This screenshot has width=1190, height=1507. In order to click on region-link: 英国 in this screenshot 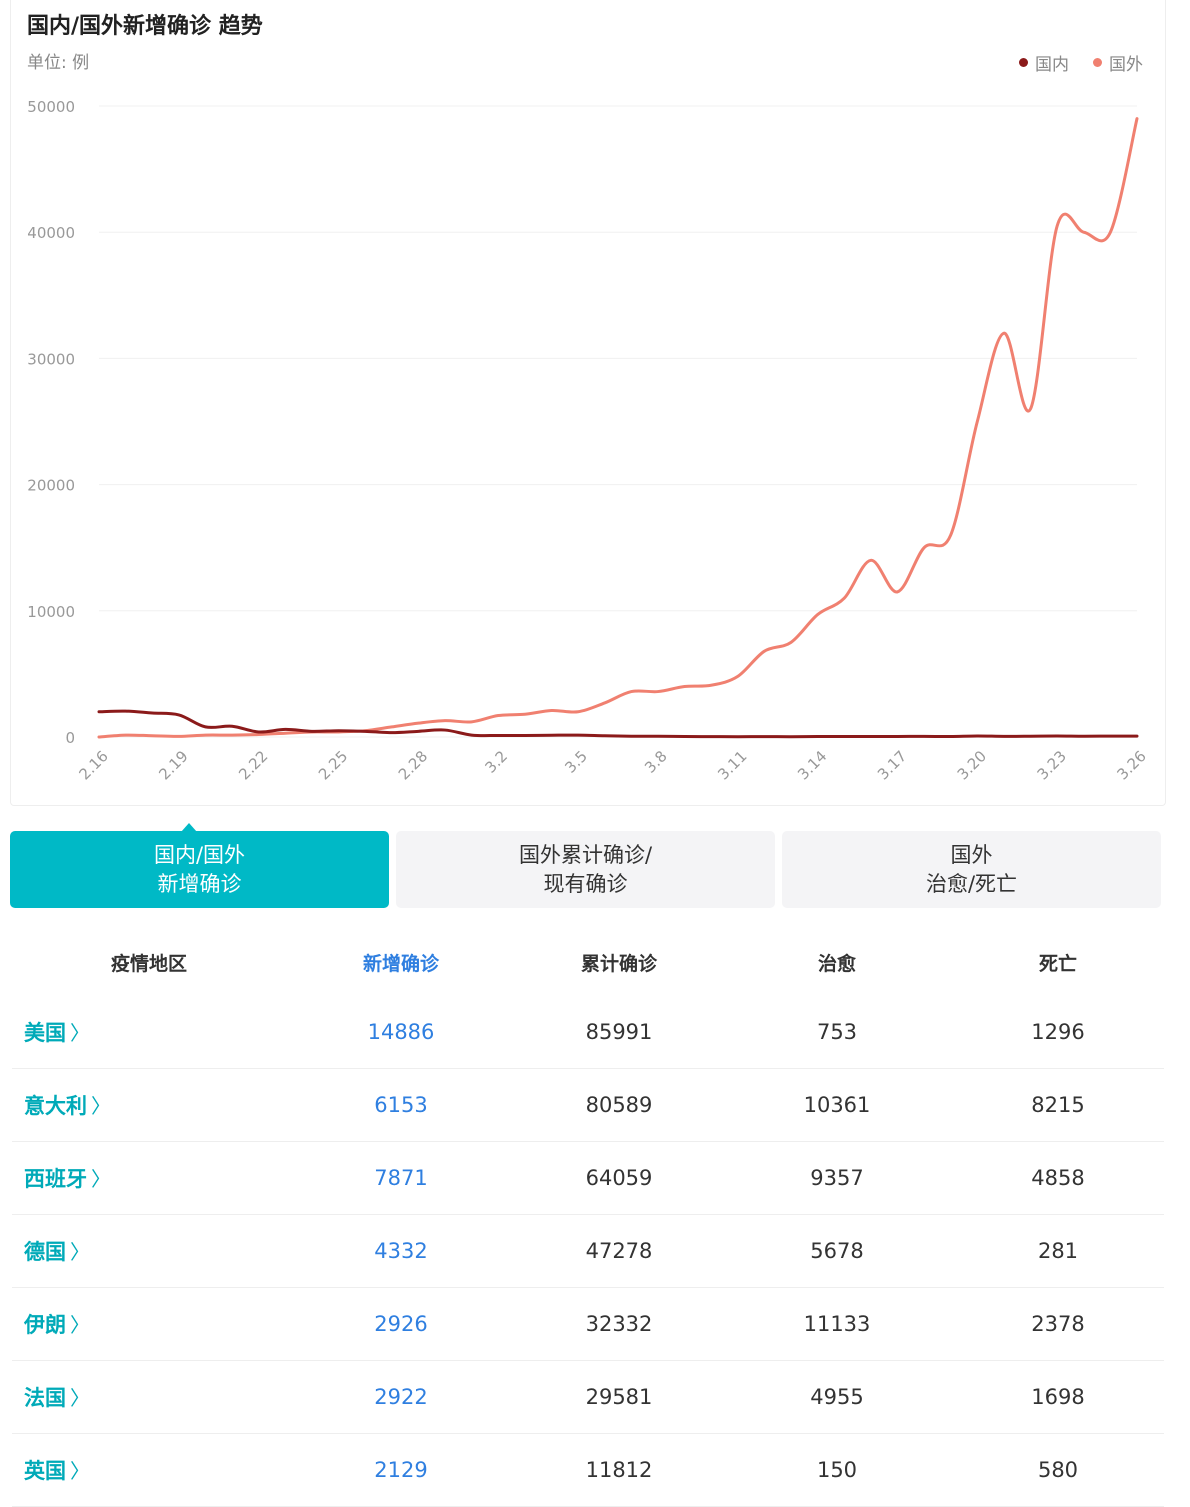, I will do `click(45, 1471)`.